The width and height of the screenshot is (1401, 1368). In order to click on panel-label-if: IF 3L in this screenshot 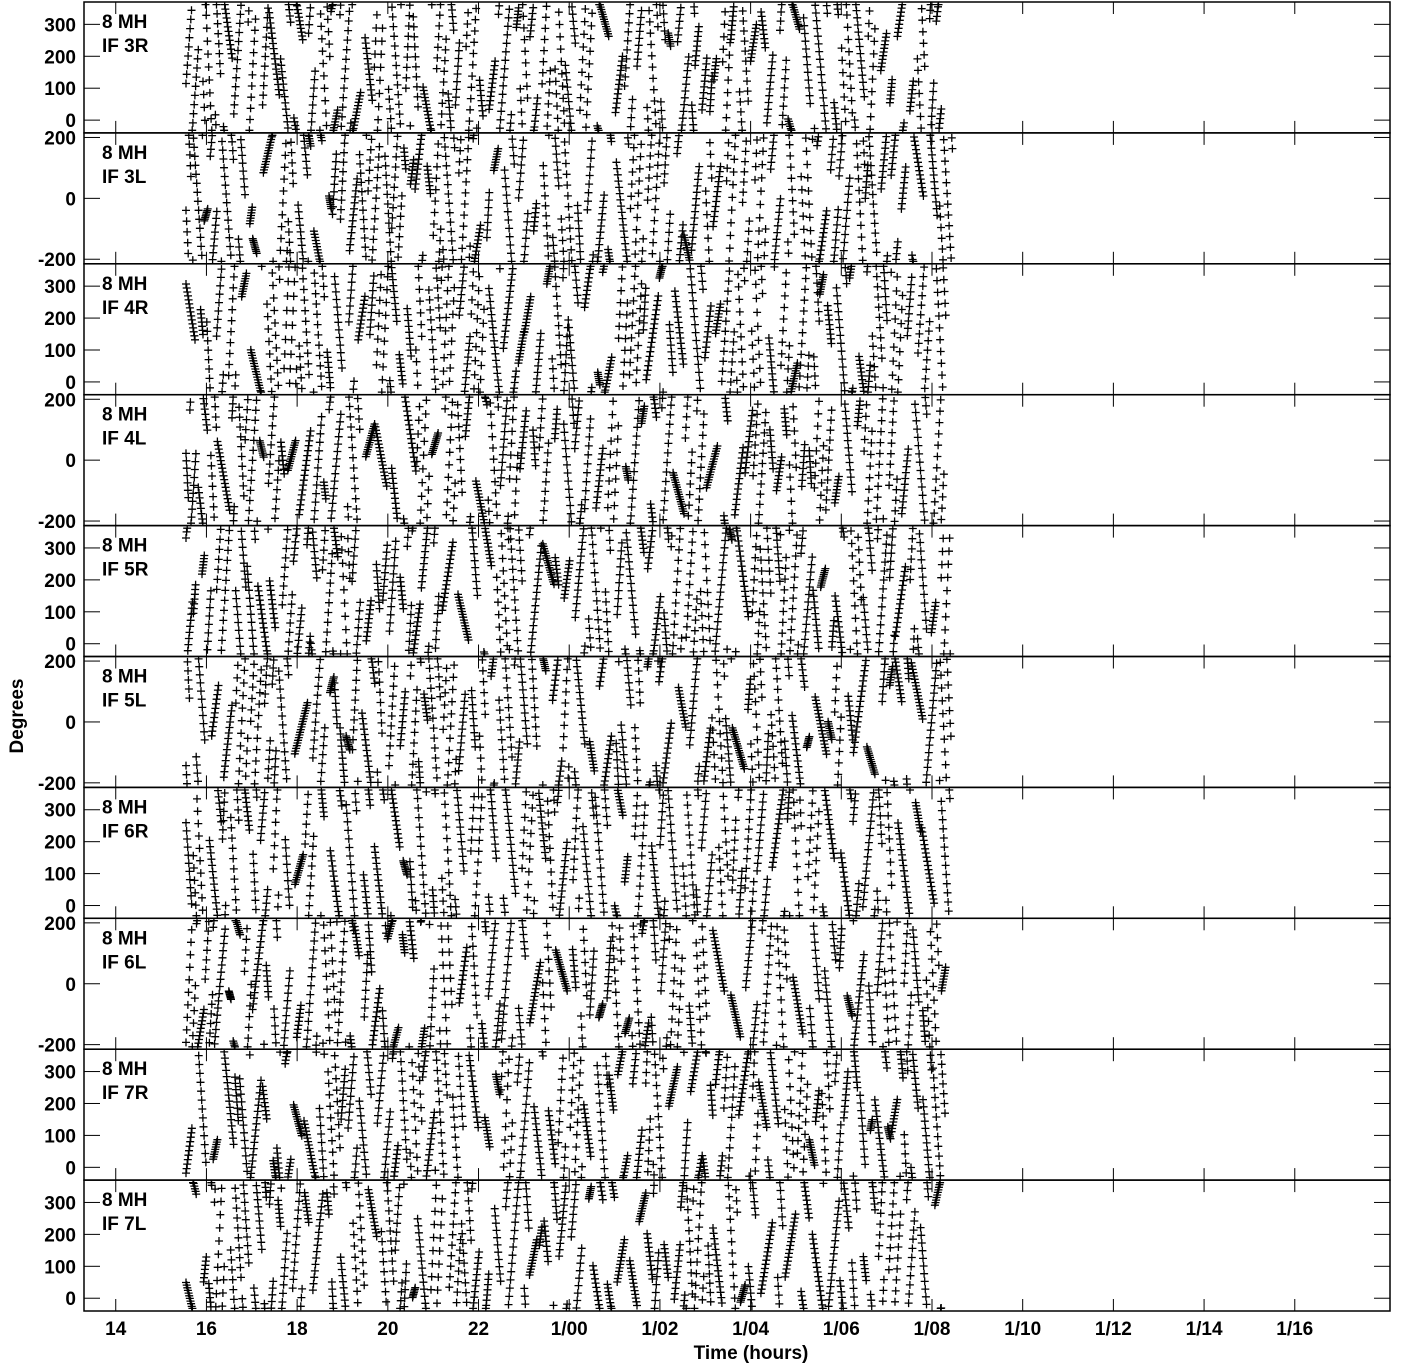, I will do `click(124, 177)`.